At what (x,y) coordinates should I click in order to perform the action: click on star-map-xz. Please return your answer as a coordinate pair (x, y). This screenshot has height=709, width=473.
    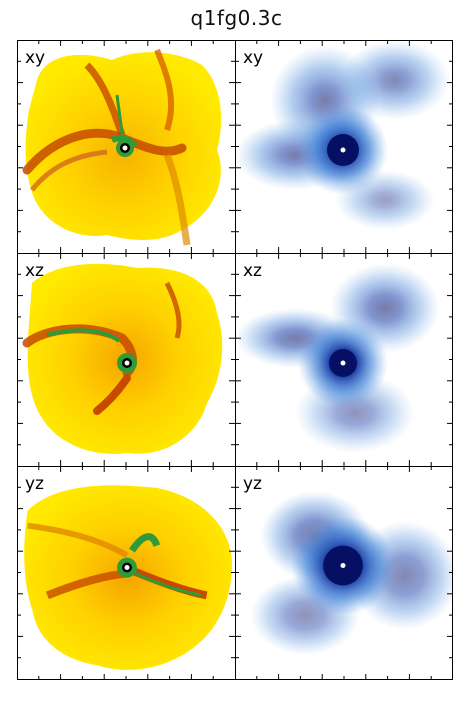
    Looking at the image, I should click on (337, 358).